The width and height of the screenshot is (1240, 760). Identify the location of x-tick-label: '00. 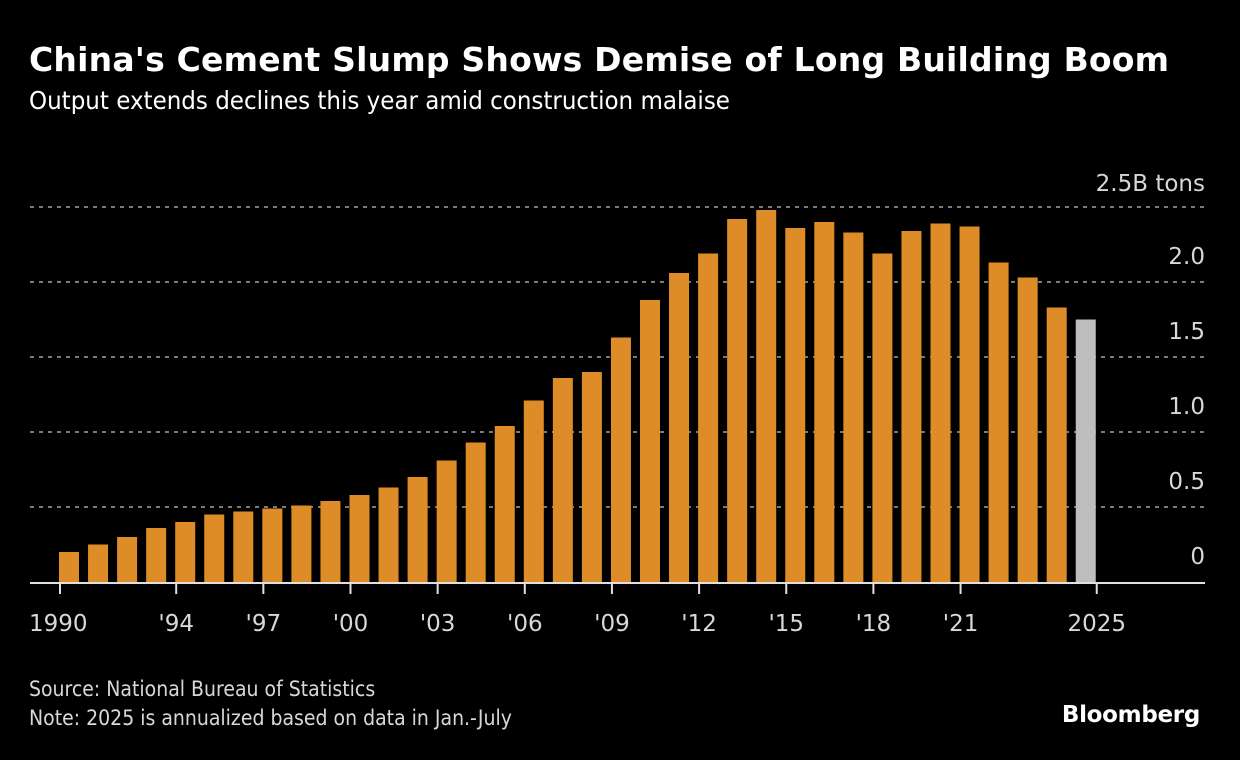
(351, 624).